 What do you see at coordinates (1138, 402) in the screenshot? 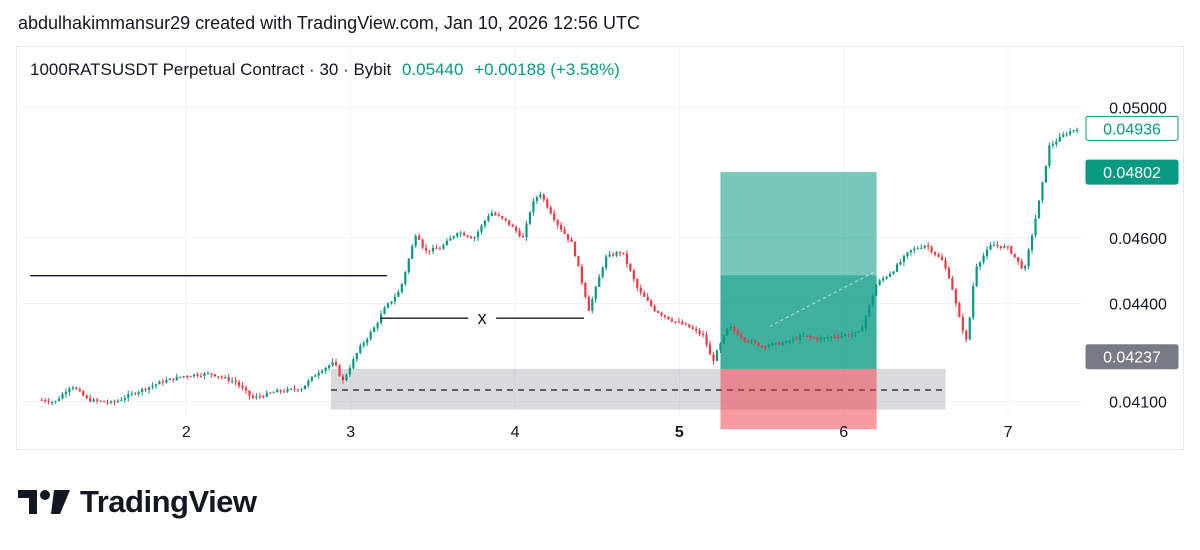
I see `y-axis-tick-label: 0.04100` at bounding box center [1138, 402].